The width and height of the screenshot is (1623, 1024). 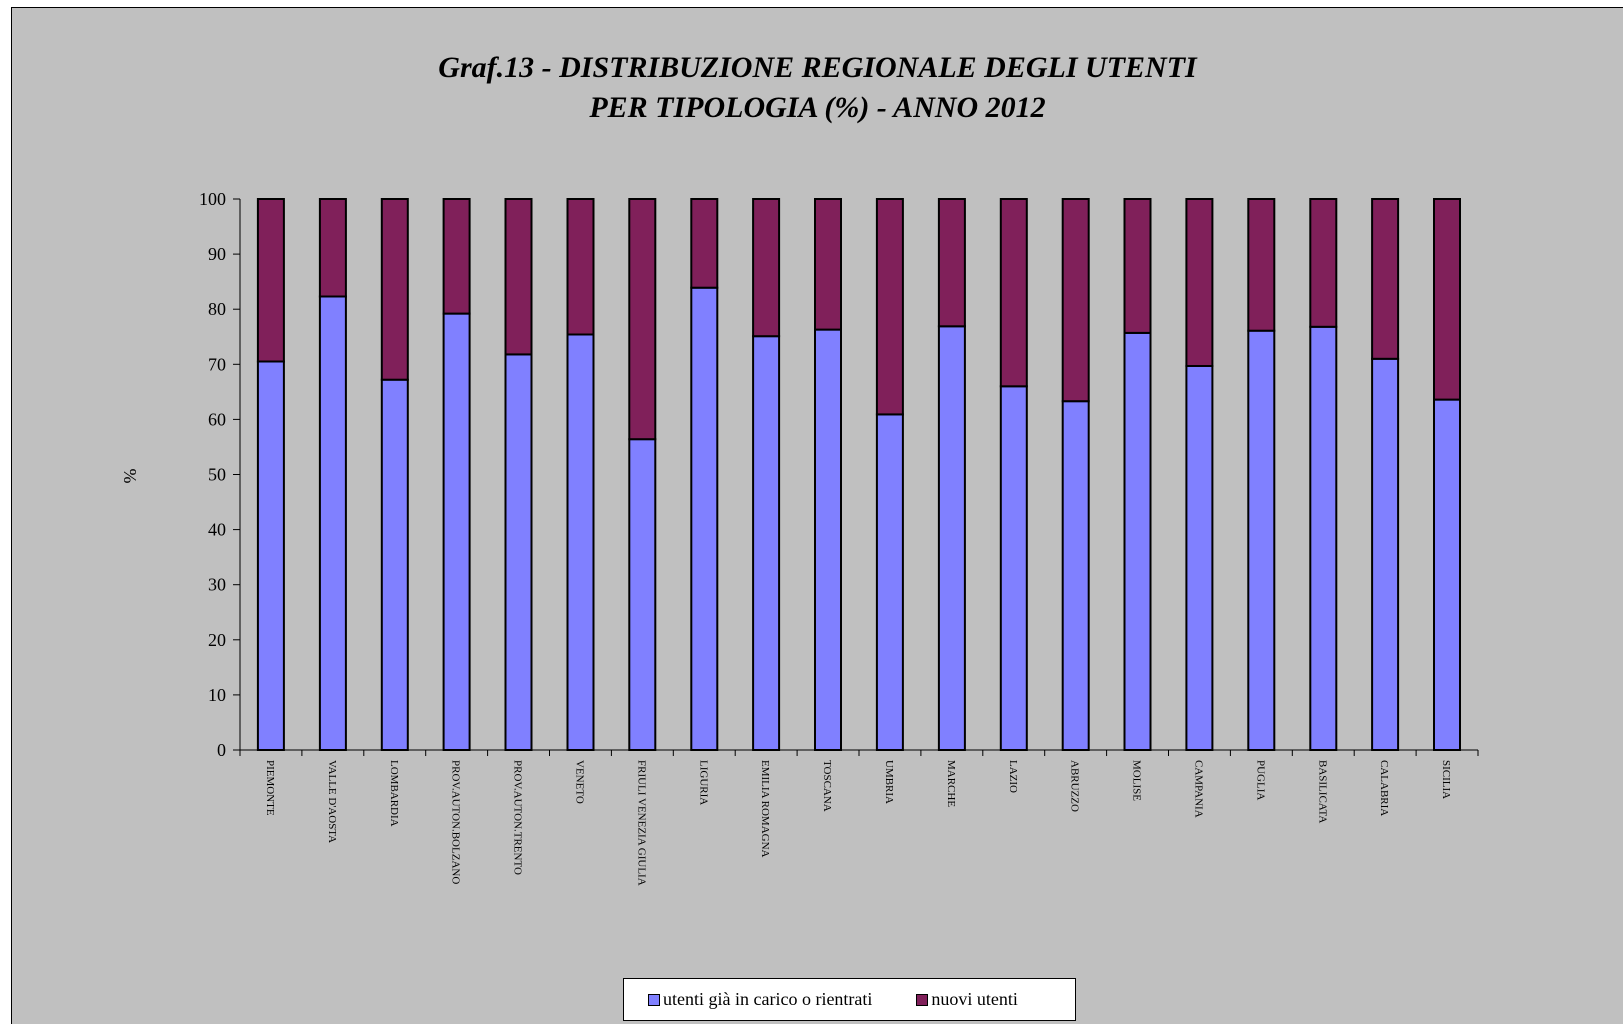 What do you see at coordinates (1013, 776) in the screenshot?
I see `x-tick-label: LAZIO` at bounding box center [1013, 776].